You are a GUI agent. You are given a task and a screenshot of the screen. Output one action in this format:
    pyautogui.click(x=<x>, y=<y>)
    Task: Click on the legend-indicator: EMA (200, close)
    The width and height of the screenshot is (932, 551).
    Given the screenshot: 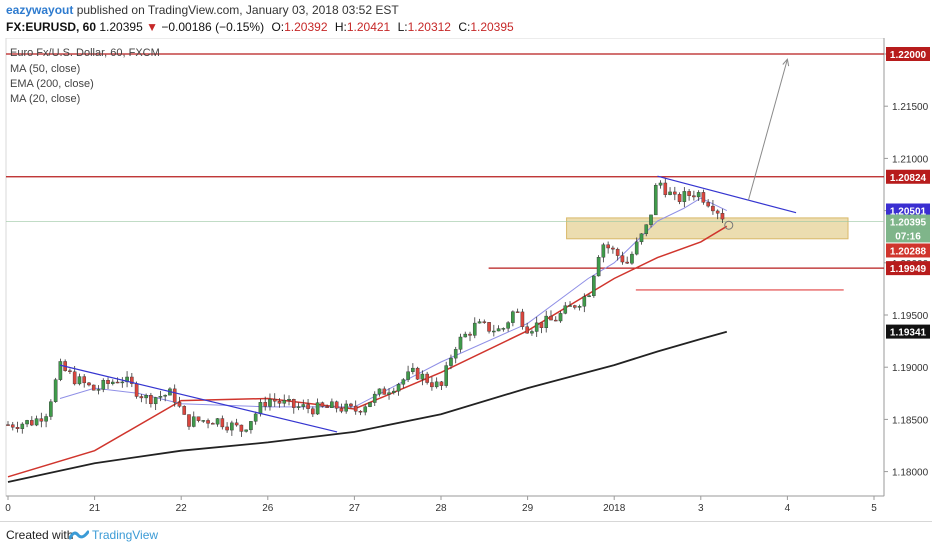 What is the action you would take?
    pyautogui.click(x=52, y=84)
    